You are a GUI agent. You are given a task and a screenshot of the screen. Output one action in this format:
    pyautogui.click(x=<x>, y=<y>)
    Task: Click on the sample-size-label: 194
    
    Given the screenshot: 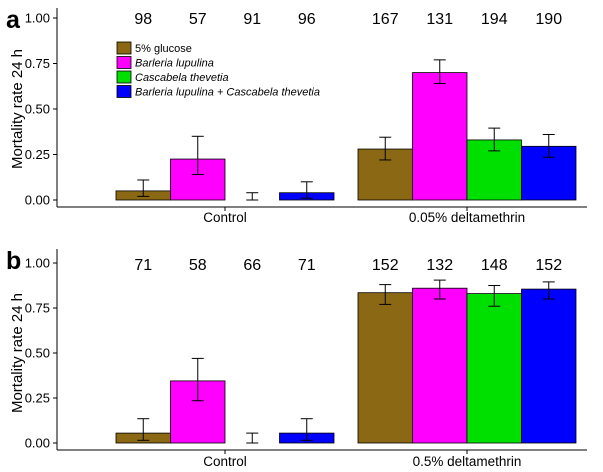 What is the action you would take?
    pyautogui.click(x=494, y=19)
    